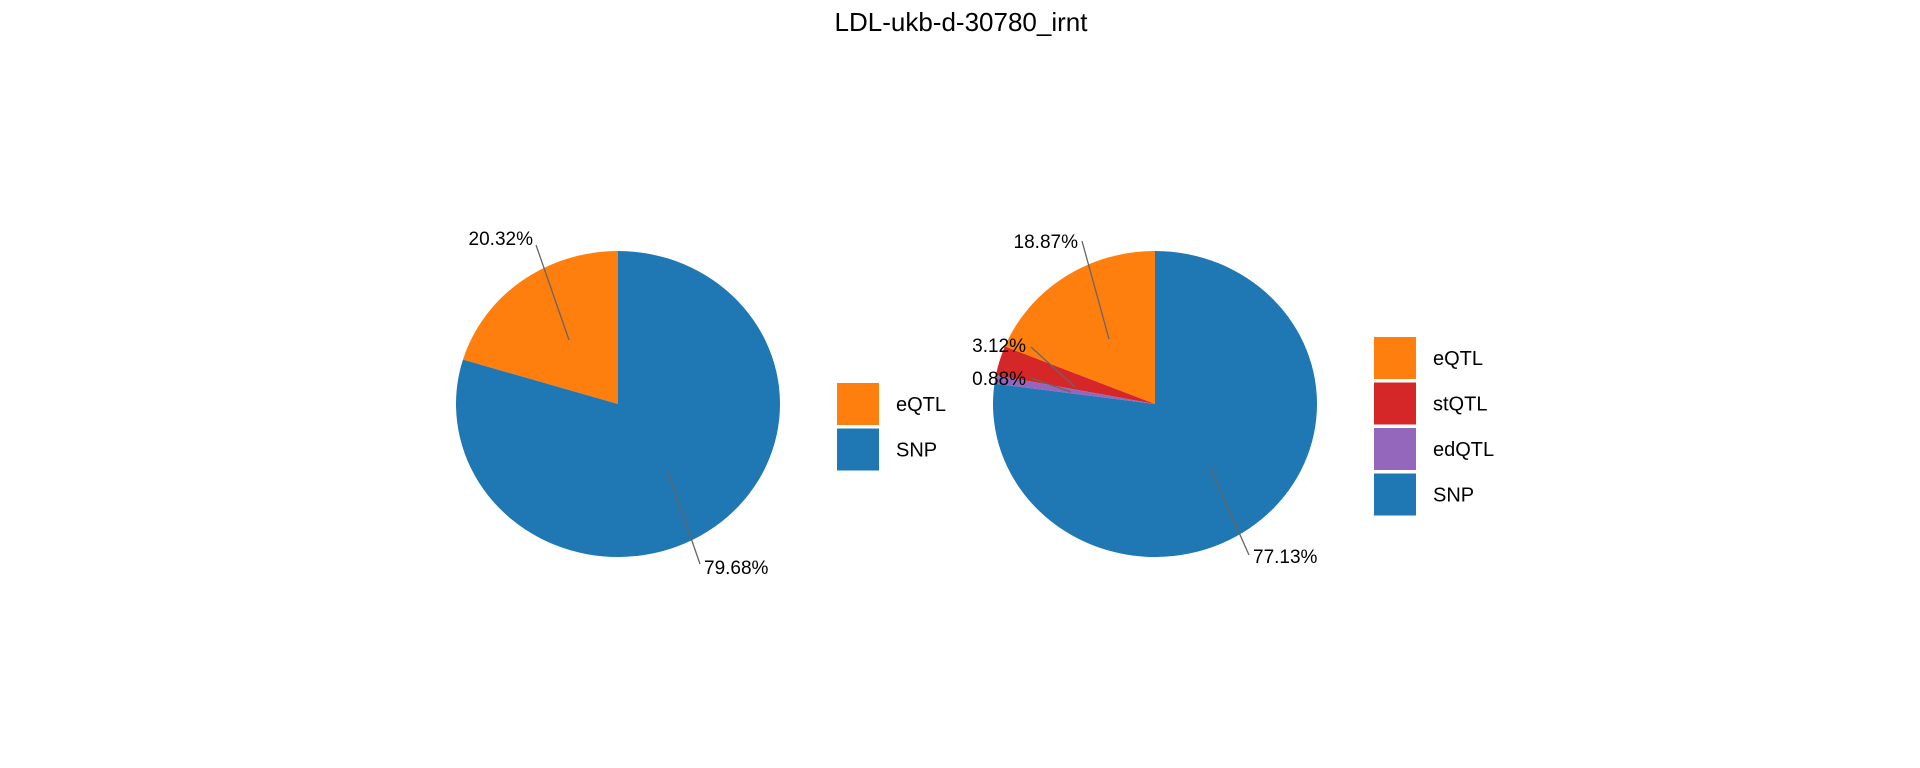 This screenshot has width=1920, height=768. Describe the element at coordinates (962, 22) in the screenshot. I see `chart-title: LDL-ukb-d-30780_irnt` at that location.